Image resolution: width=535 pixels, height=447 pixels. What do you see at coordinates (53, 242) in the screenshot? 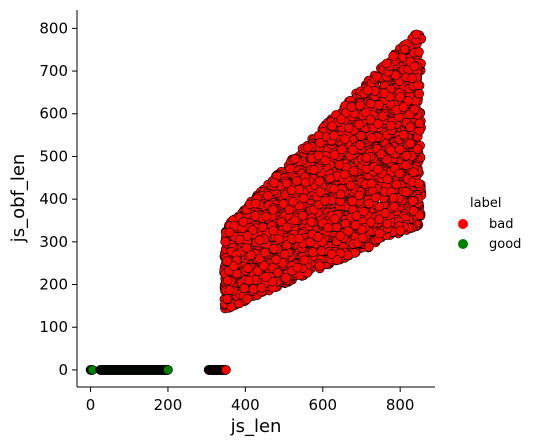
I see `y-tick-label: 300` at bounding box center [53, 242].